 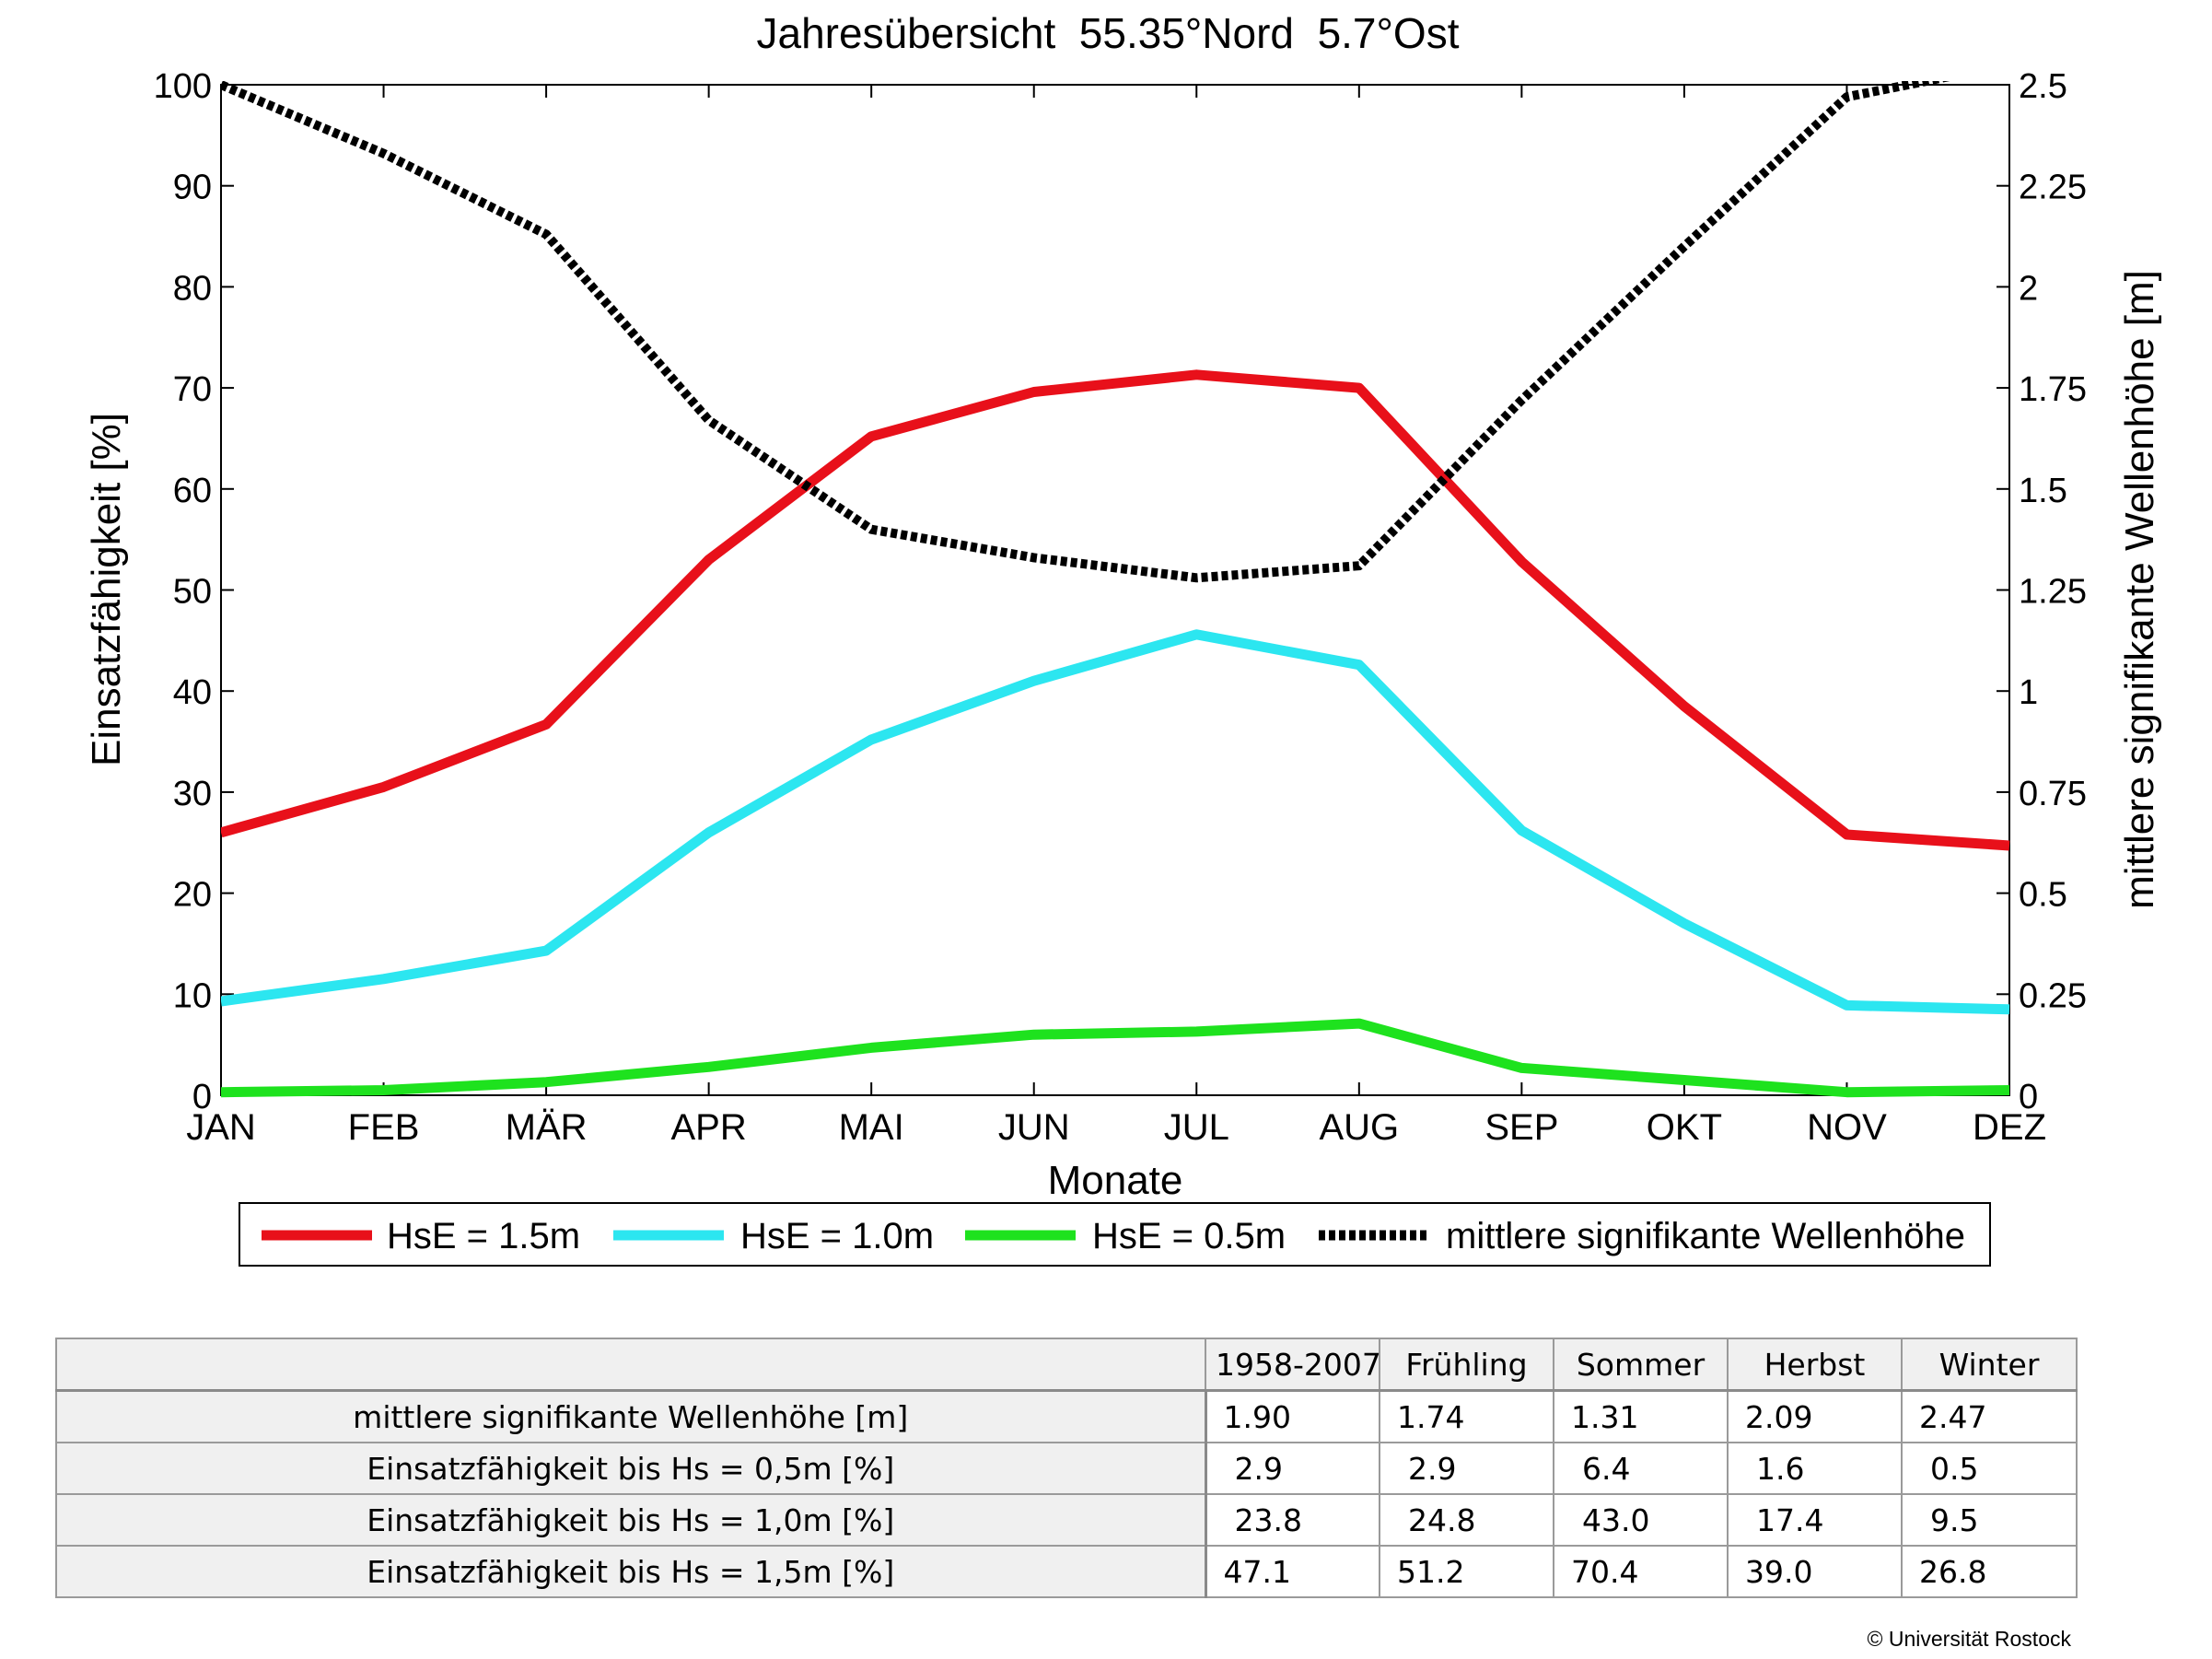 What do you see at coordinates (221, 1127) in the screenshot?
I see `x-tick-label: JAN` at bounding box center [221, 1127].